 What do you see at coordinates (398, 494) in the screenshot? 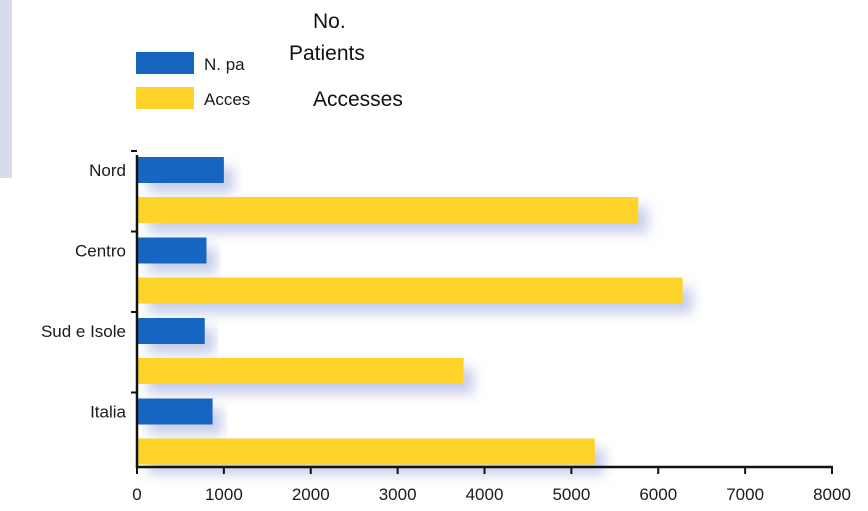
I see `x-tick-label: 3000` at bounding box center [398, 494].